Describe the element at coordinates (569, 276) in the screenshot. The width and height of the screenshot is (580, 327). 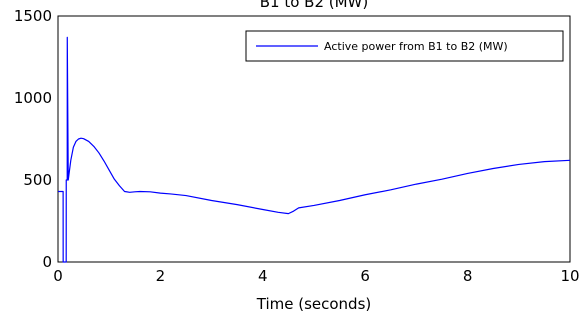
I see `x-tick-label: 10` at that location.